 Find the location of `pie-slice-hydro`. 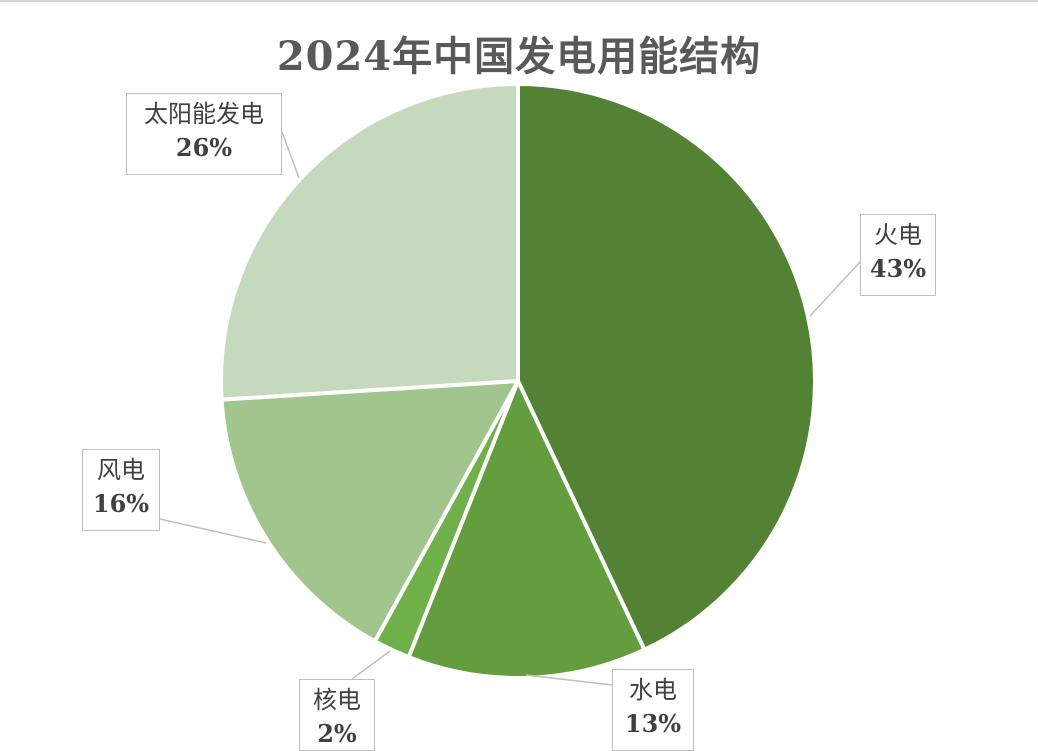

pie-slice-hydro is located at coordinates (526, 529).